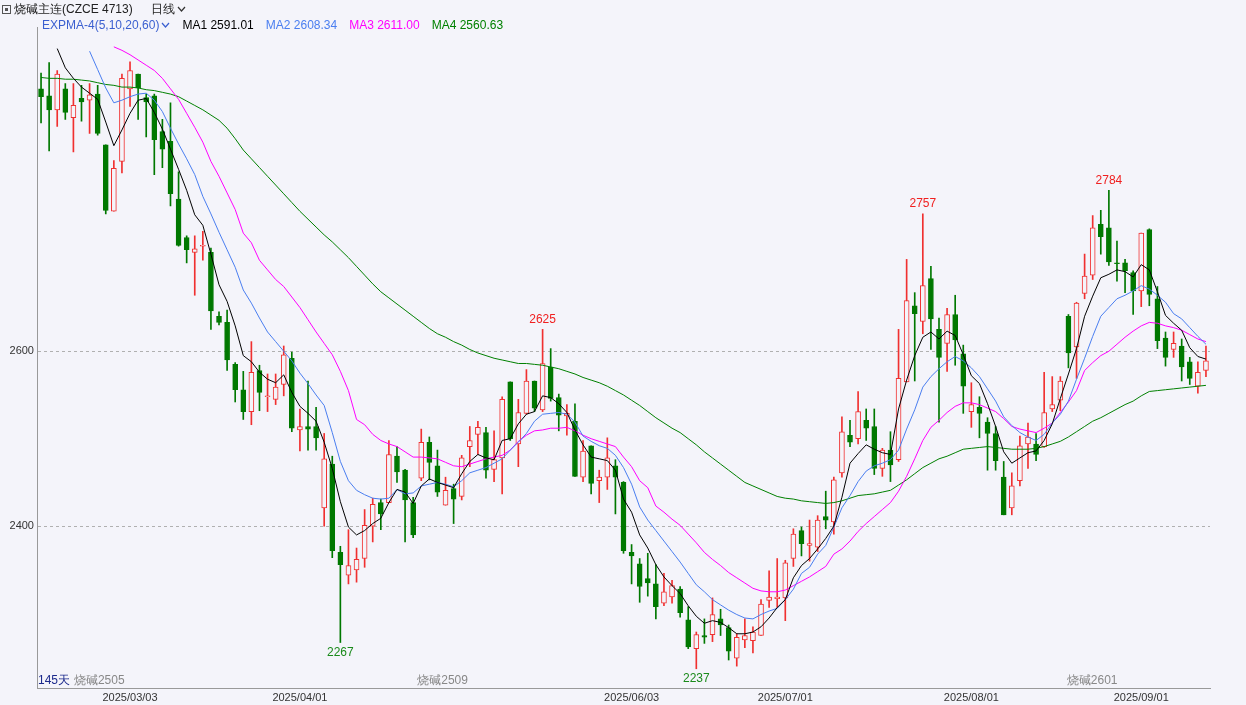 The image size is (1246, 705). What do you see at coordinates (162, 9) in the screenshot?
I see `chart-subtitle: 日线` at bounding box center [162, 9].